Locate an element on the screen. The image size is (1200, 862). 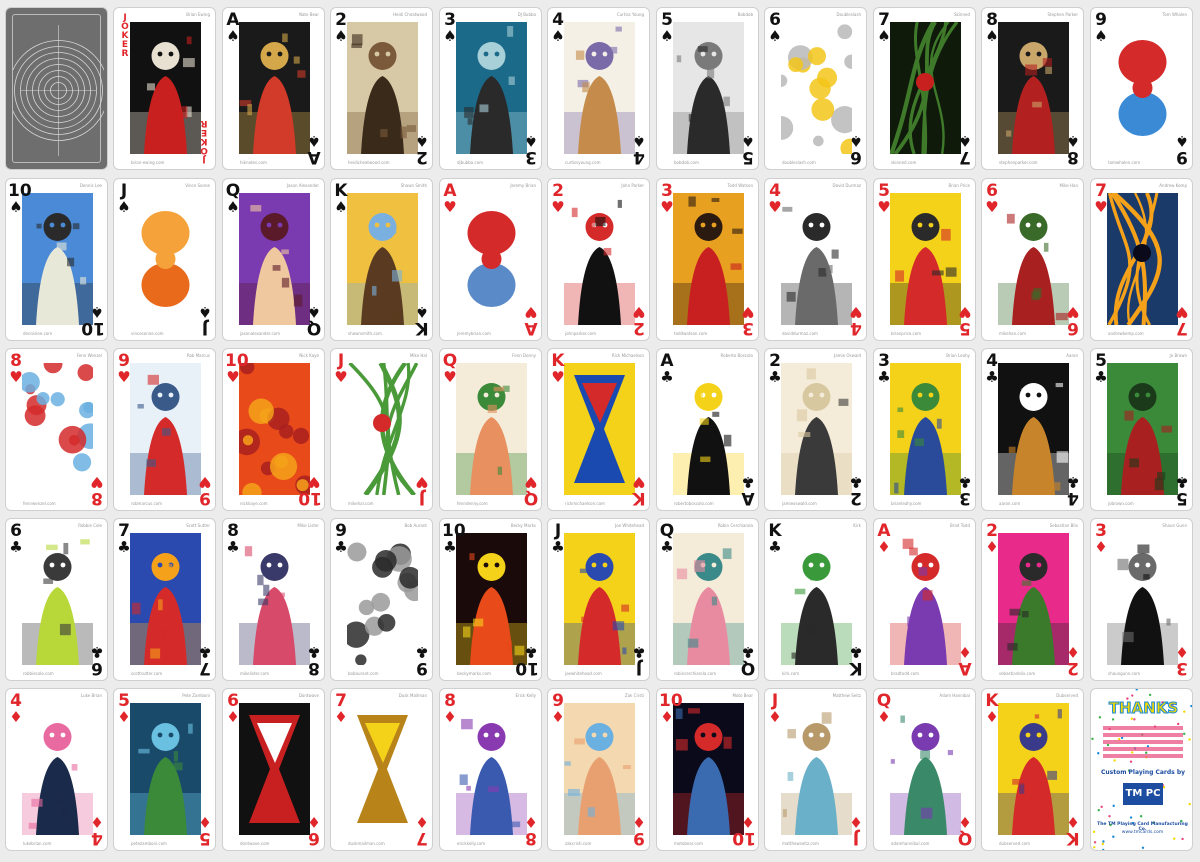
card-10-of-hearts: Nick Kaye nickkaye.com 10 ♥ 10 ♥ is located at coordinates (273, 429).